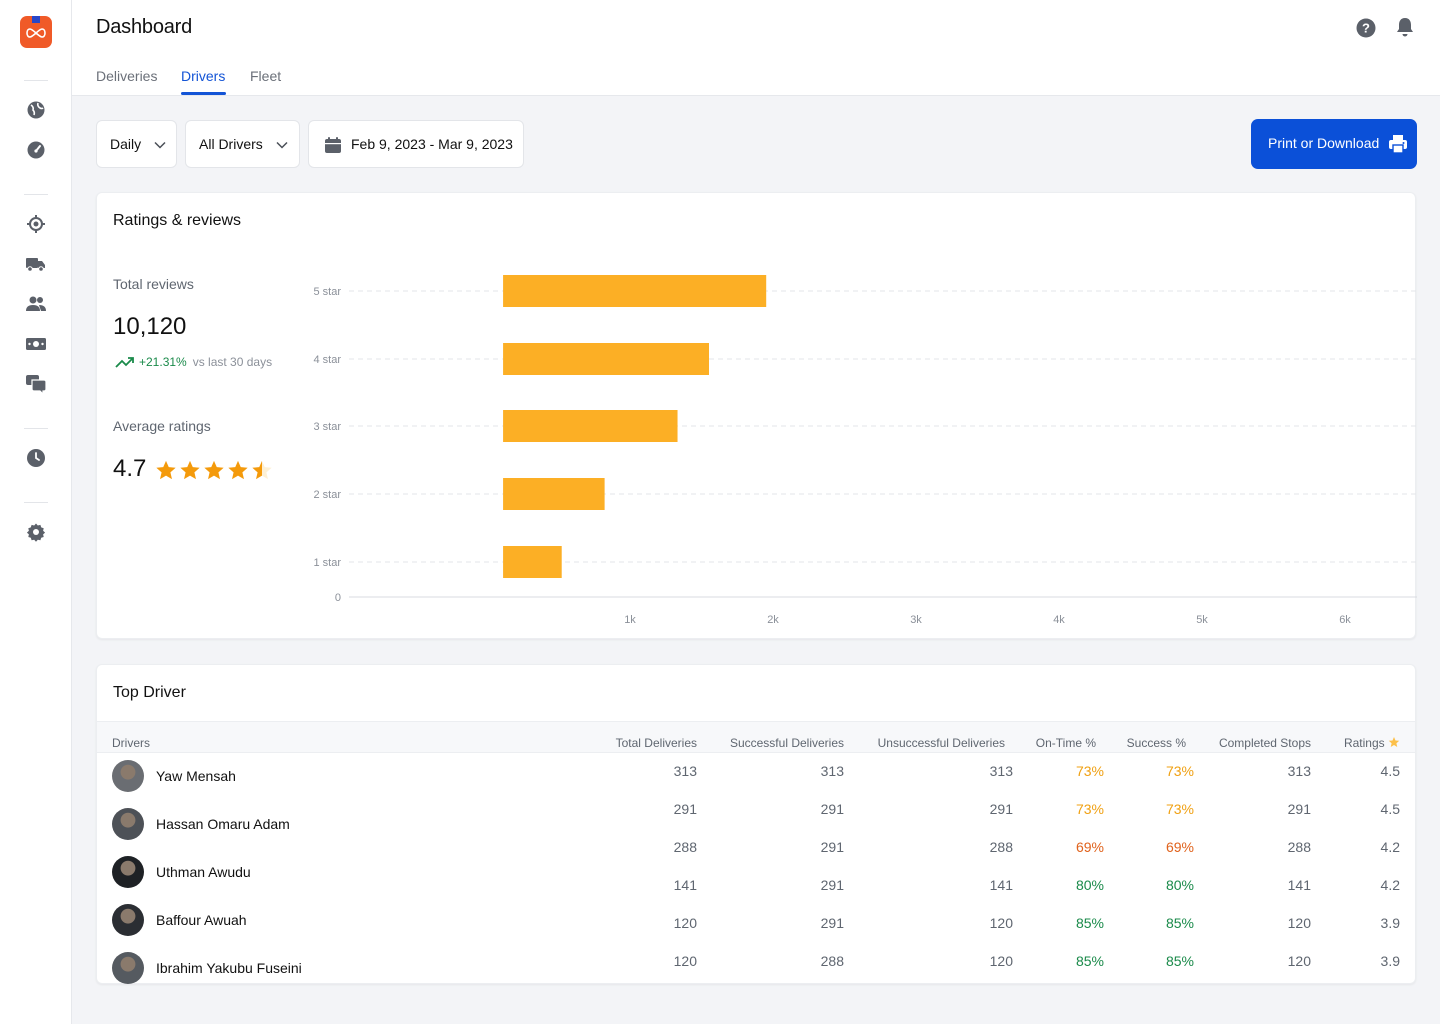 This screenshot has height=1024, width=1440. Describe the element at coordinates (36, 458) in the screenshot. I see `clock-icon` at that location.